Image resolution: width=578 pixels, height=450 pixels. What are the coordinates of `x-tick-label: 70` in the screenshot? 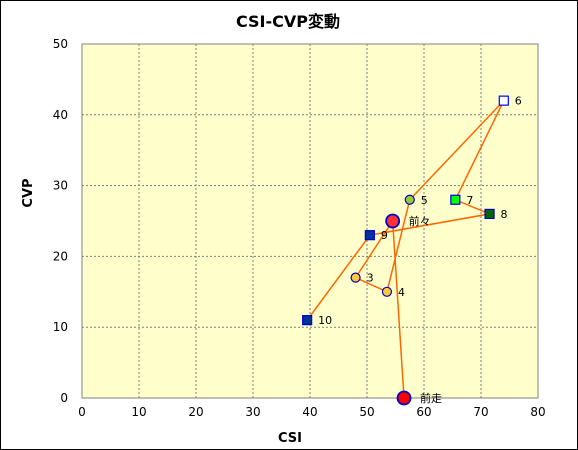 It's located at (480, 412).